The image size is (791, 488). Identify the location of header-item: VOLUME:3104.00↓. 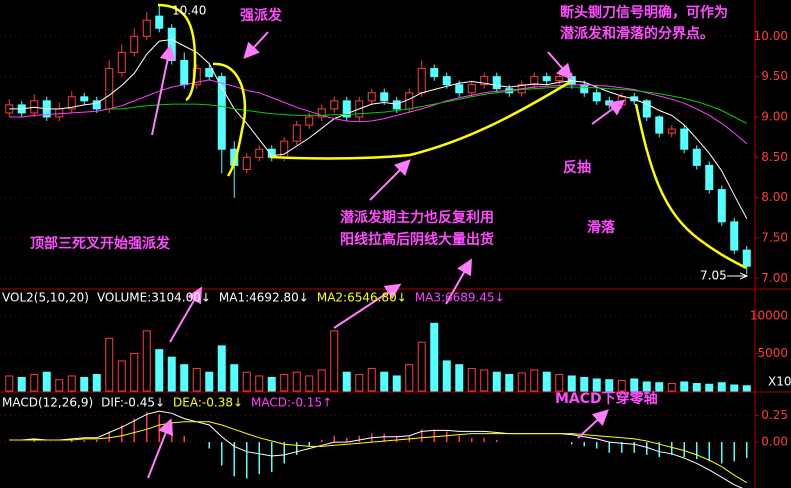
(154, 298).